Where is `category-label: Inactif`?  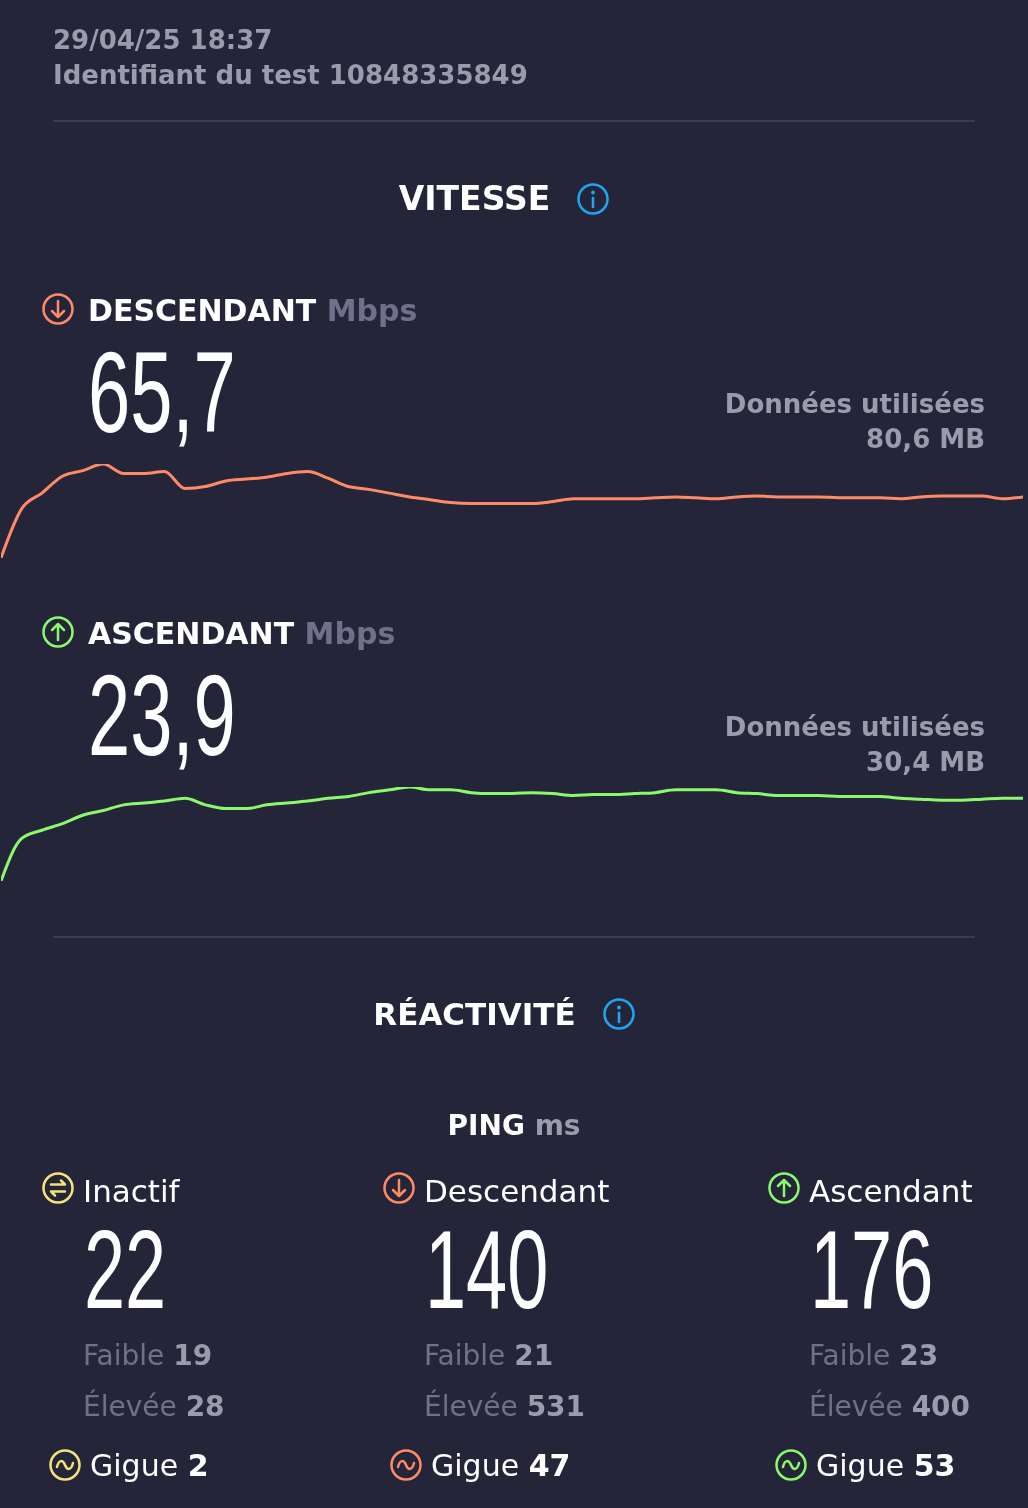 category-label: Inactif is located at coordinates (131, 1191).